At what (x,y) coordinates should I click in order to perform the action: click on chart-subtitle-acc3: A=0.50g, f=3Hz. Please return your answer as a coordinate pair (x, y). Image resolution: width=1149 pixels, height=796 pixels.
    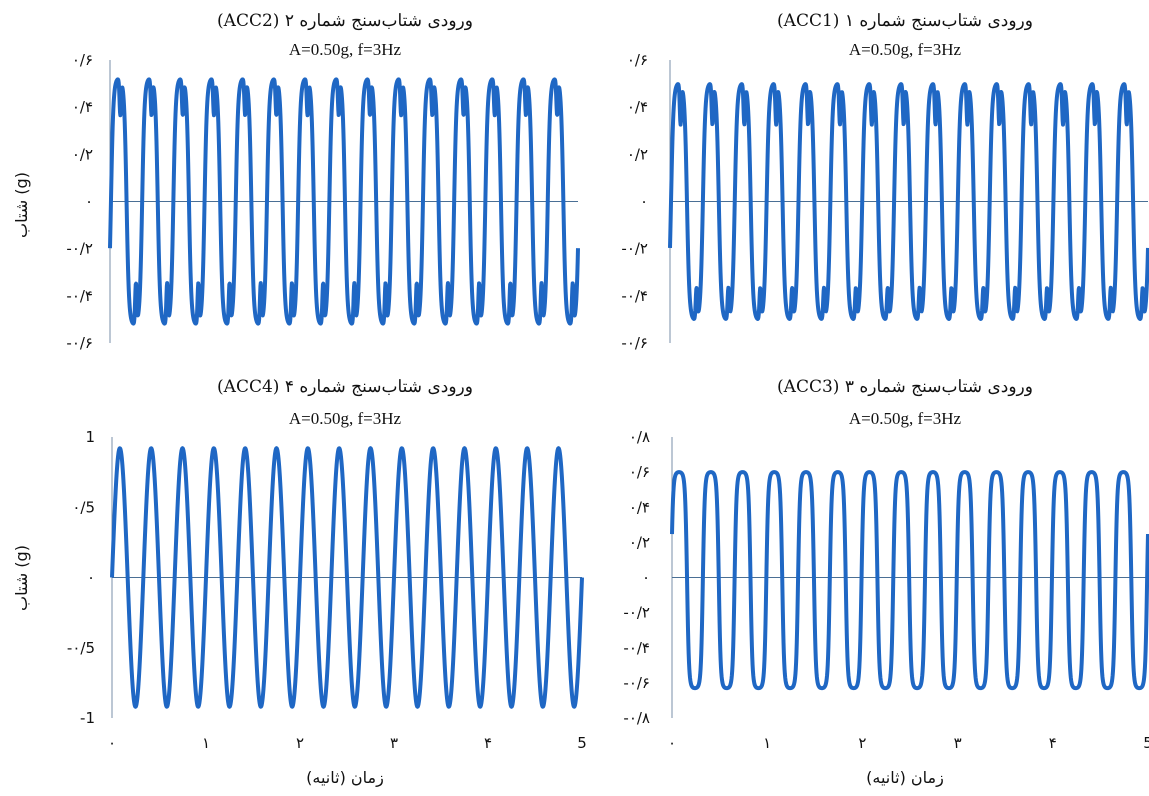
    Looking at the image, I should click on (905, 418).